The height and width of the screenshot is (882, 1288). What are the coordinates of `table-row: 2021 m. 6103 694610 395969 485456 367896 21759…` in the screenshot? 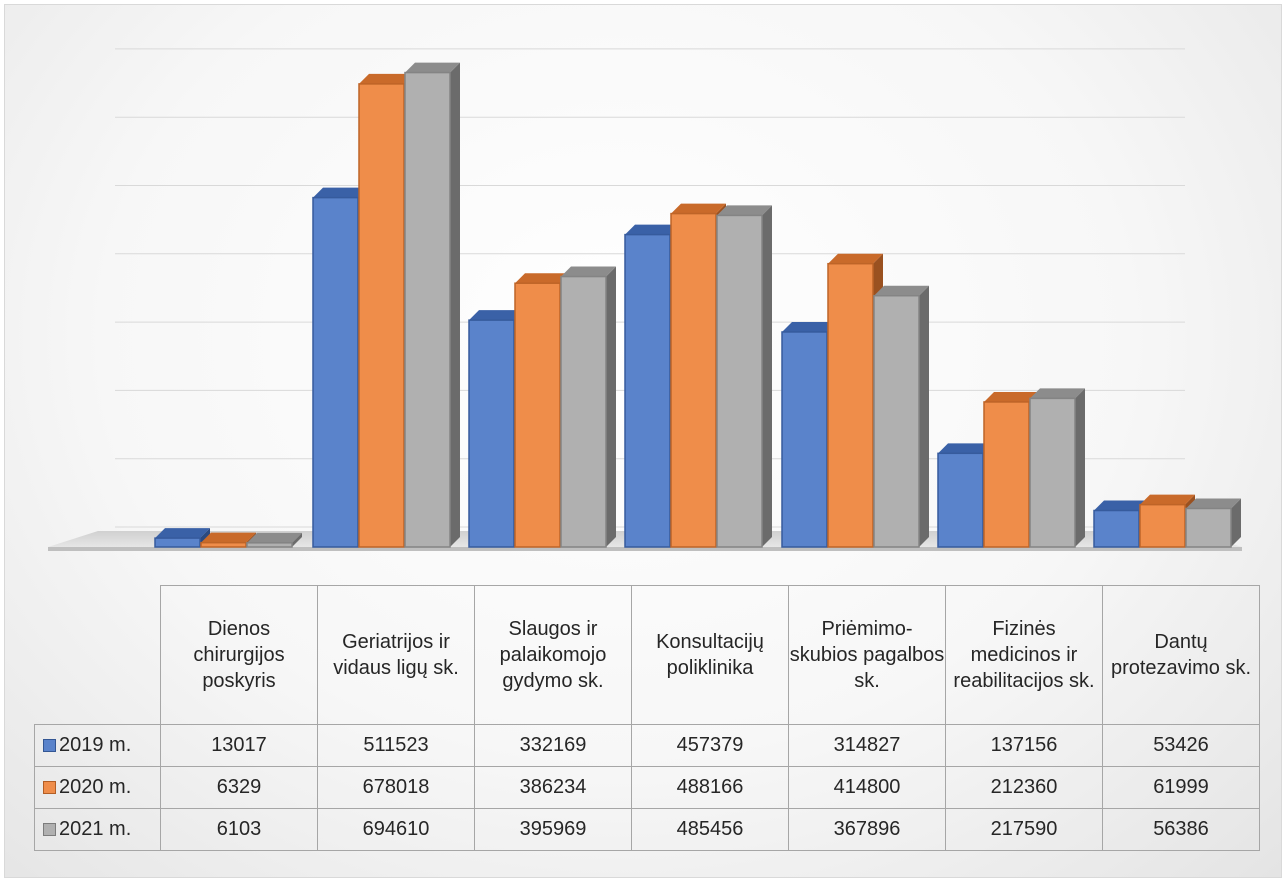 It's located at (647, 829).